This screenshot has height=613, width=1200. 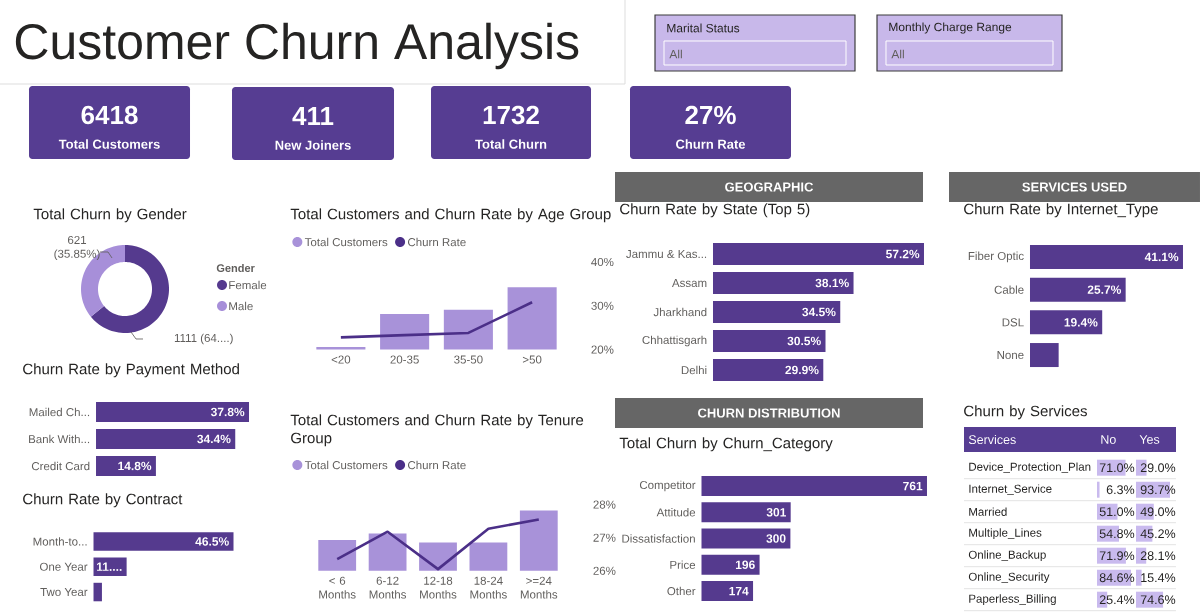 I want to click on y-tick-label: Competitor, so click(x=667, y=486).